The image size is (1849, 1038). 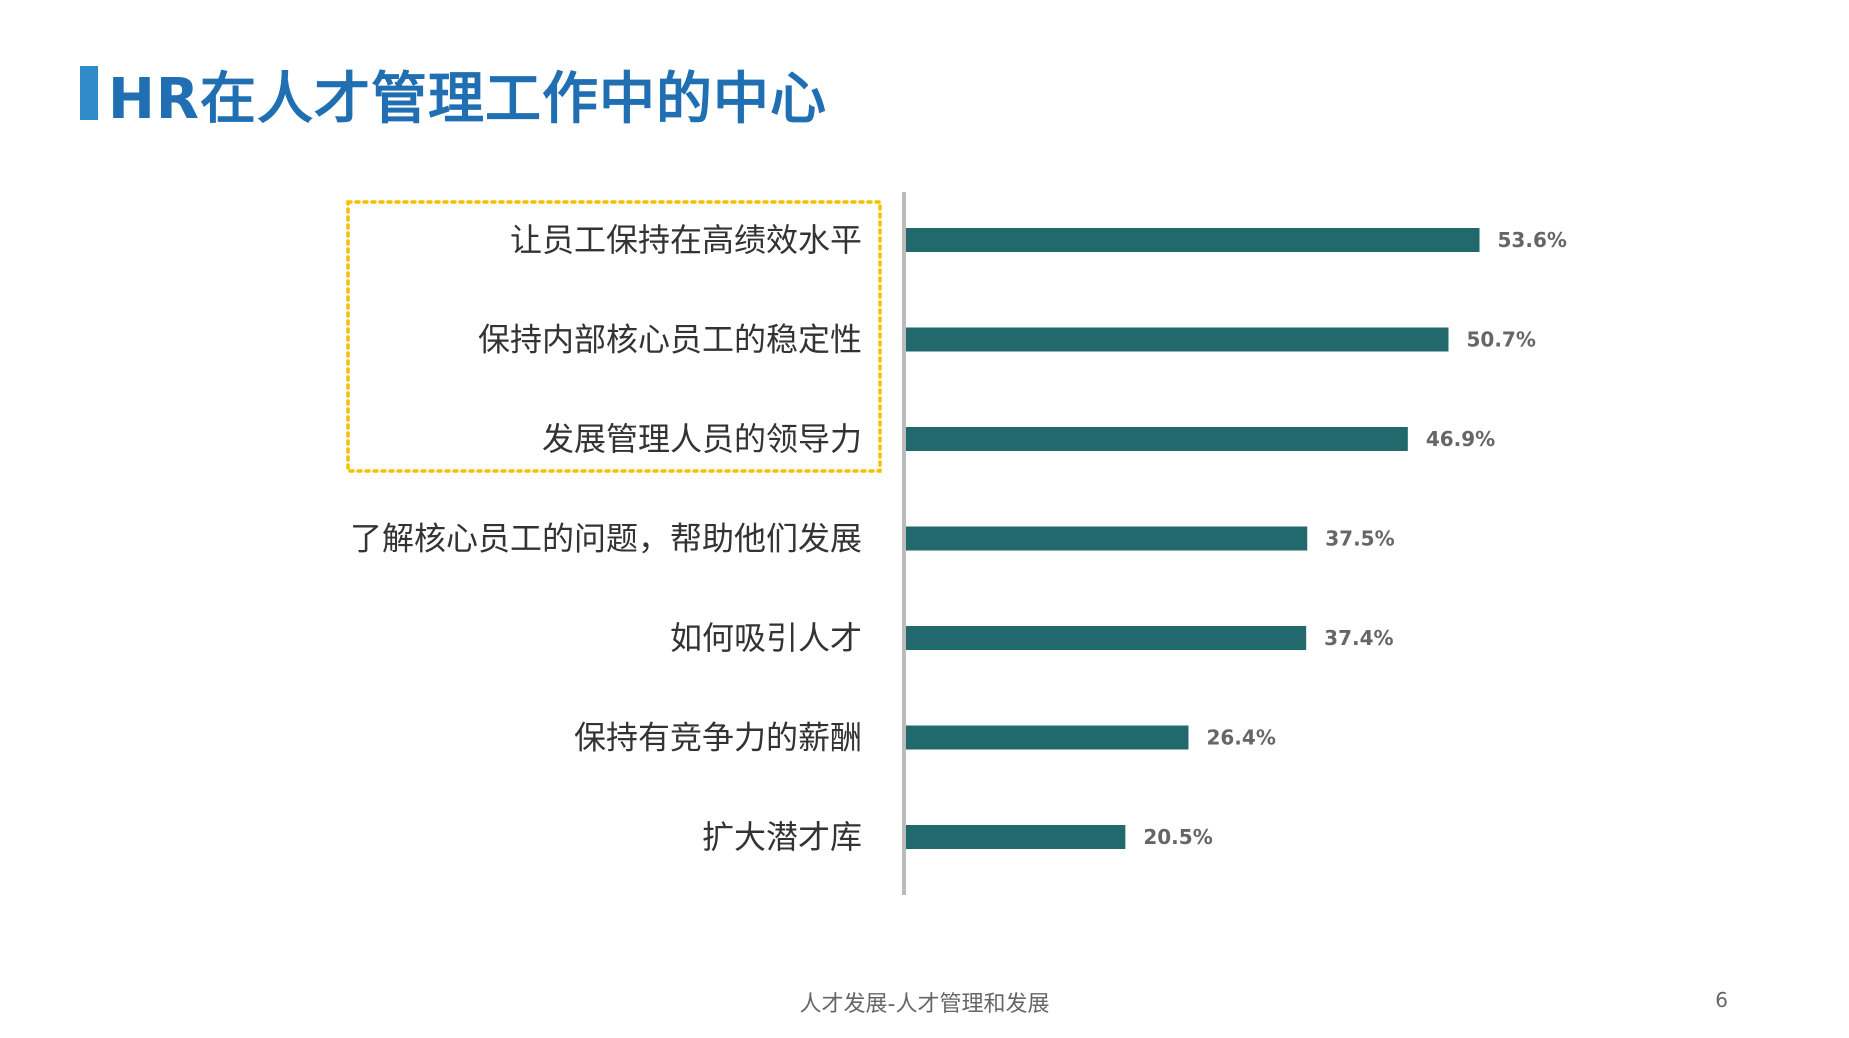 What do you see at coordinates (89, 93) in the screenshot?
I see `title-accent-bar` at bounding box center [89, 93].